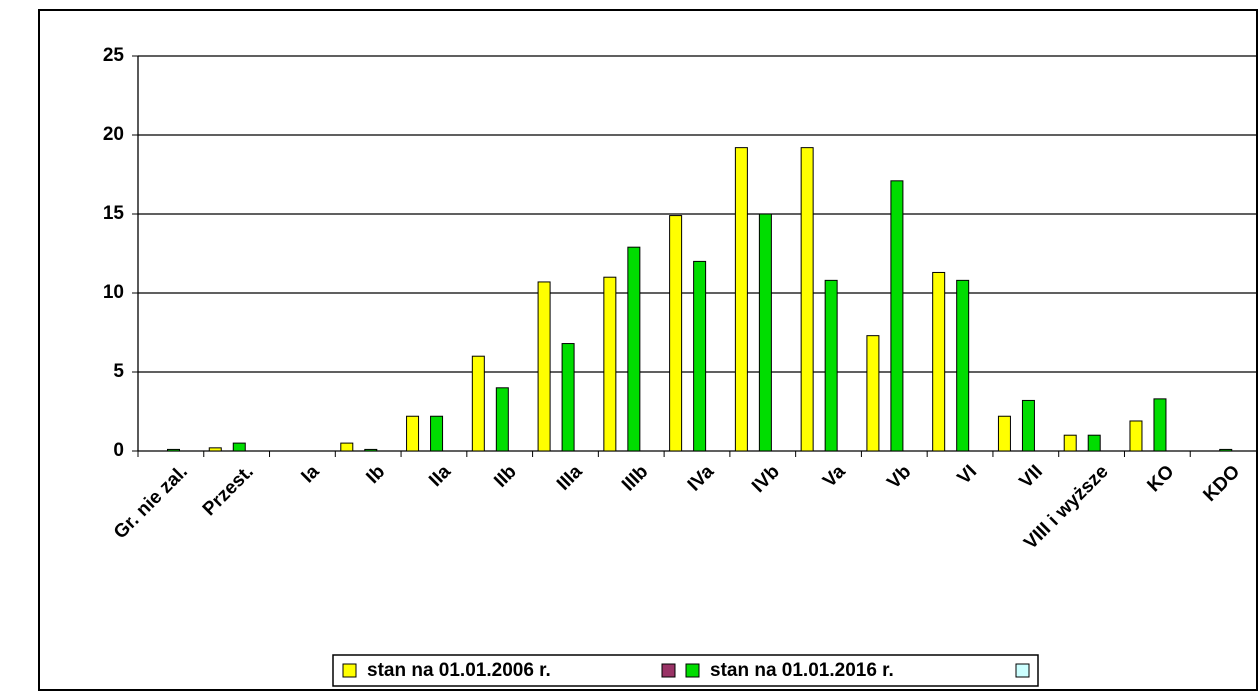 Image resolution: width=1258 pixels, height=691 pixels. Describe the element at coordinates (118, 450) in the screenshot. I see `y-tick-label: 0` at that location.